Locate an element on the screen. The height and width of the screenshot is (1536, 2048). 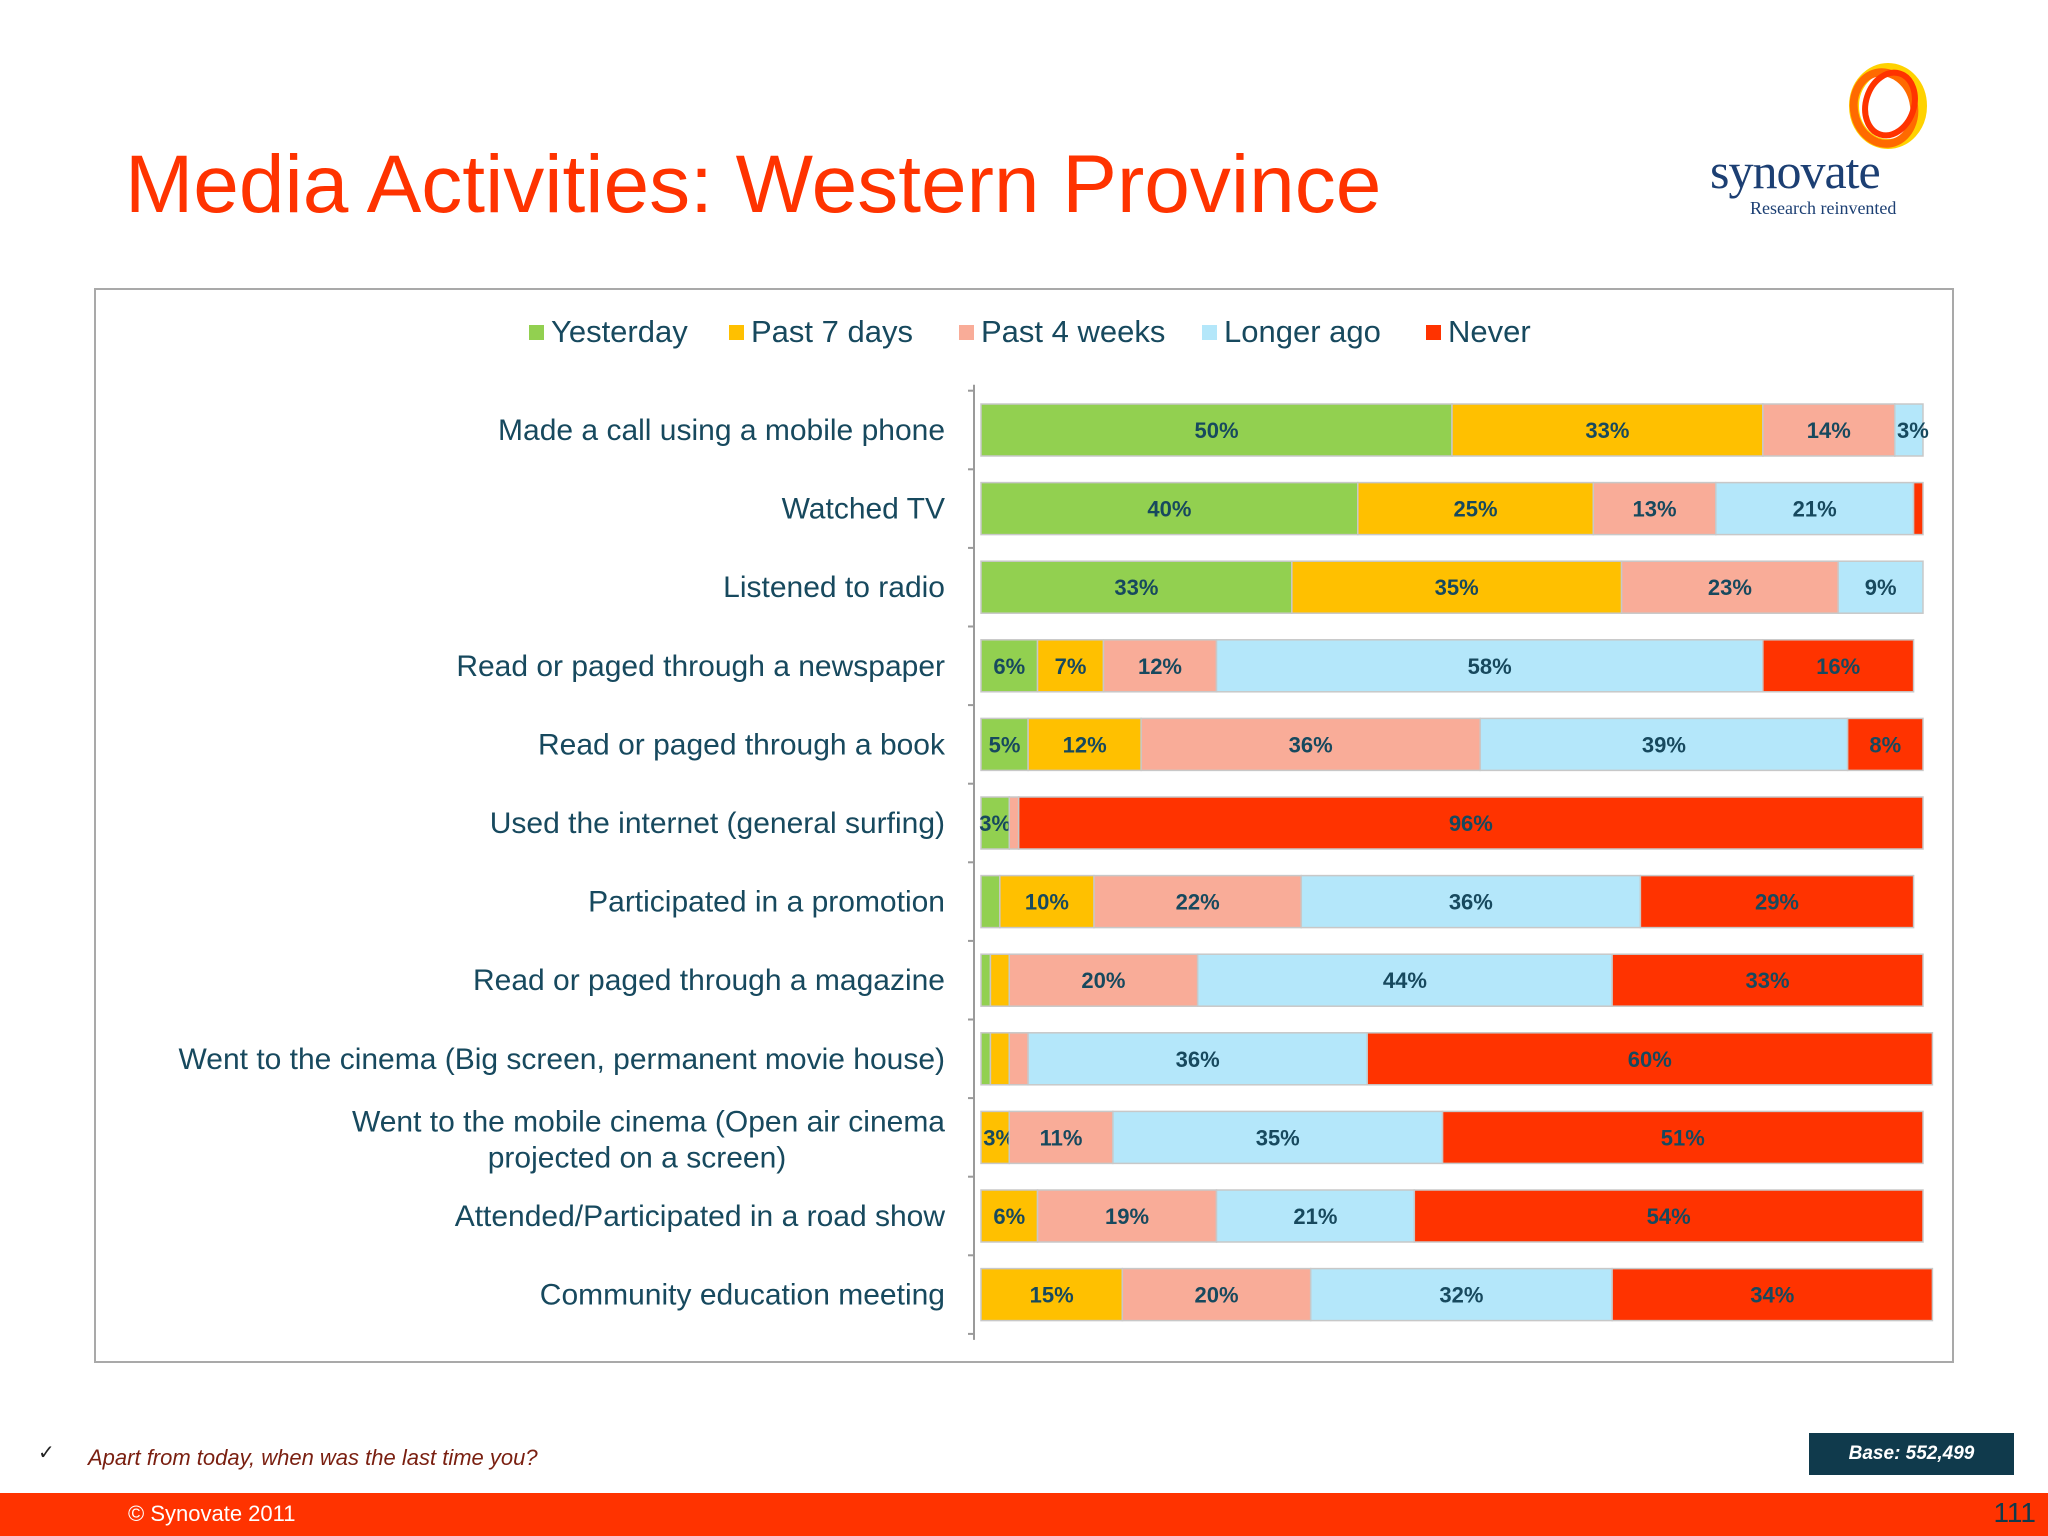
logo-ring-icon is located at coordinates (1888, 106).